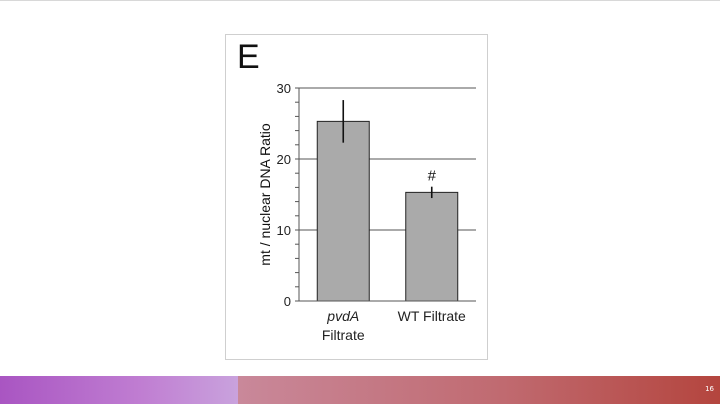 Image resolution: width=720 pixels, height=404 pixels. Describe the element at coordinates (248, 57) in the screenshot. I see `panel-label: E` at that location.